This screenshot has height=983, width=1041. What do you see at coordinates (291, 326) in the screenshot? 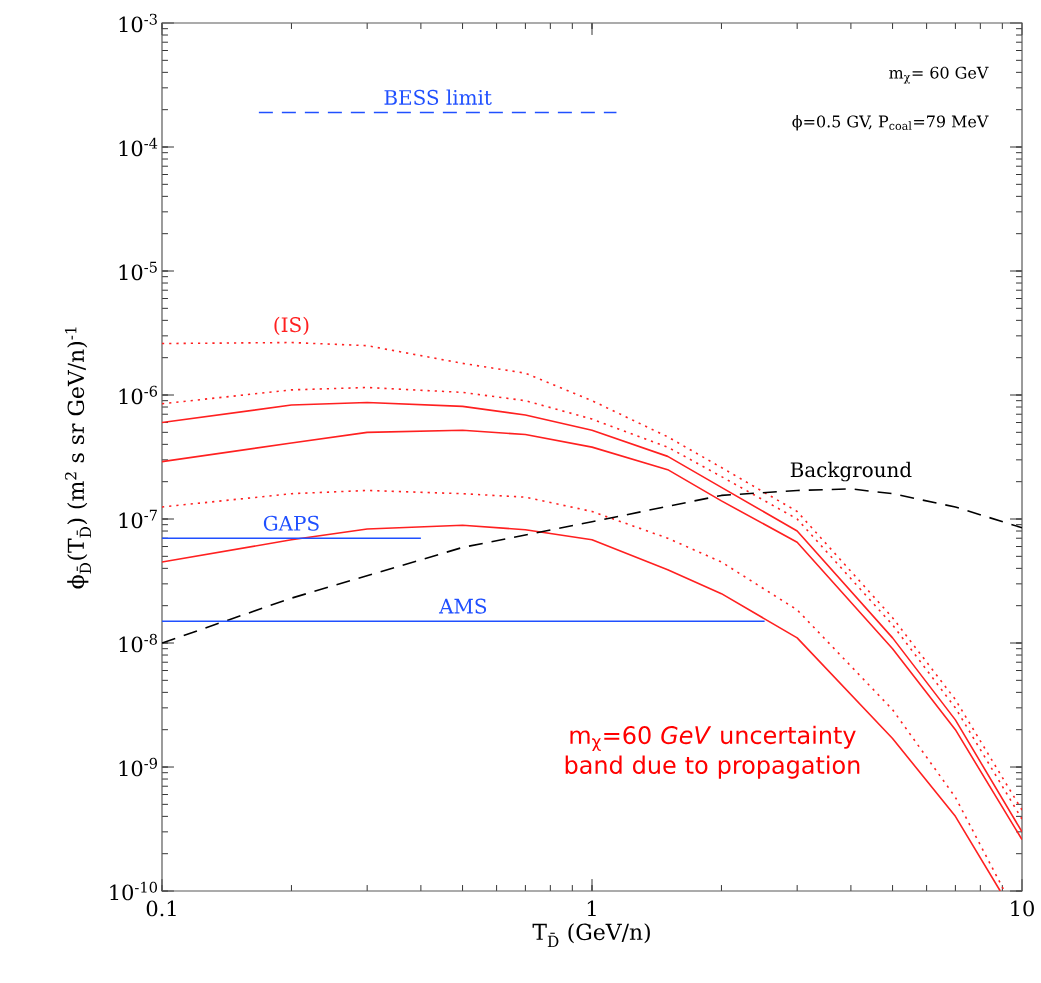
I see `series-label: (IS)` at bounding box center [291, 326].